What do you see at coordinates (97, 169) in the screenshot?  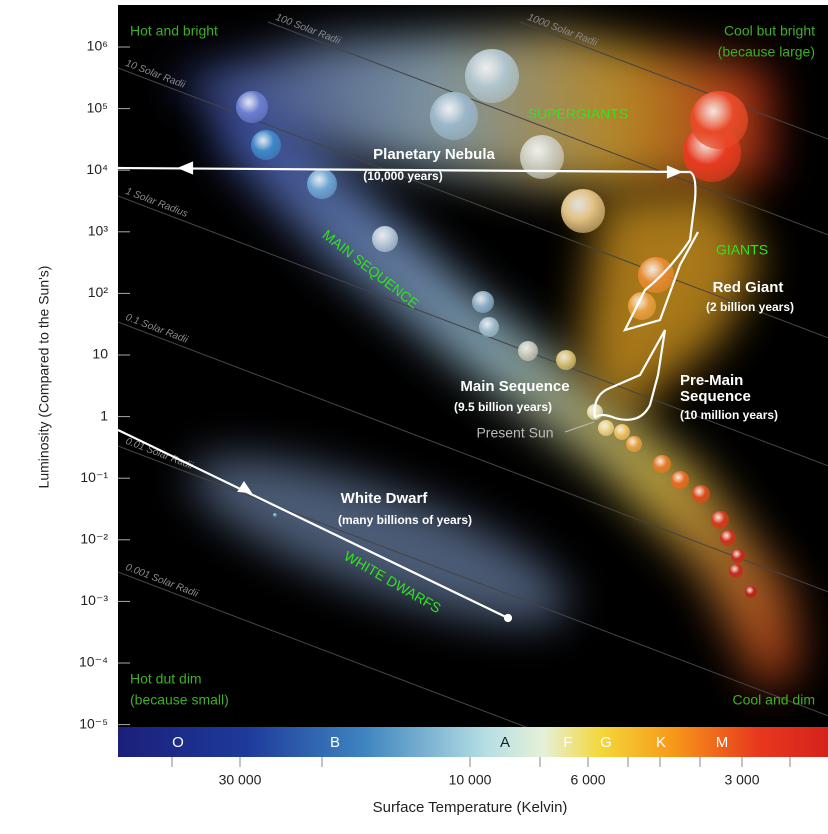 I see `y-tick-label: 10⁴` at bounding box center [97, 169].